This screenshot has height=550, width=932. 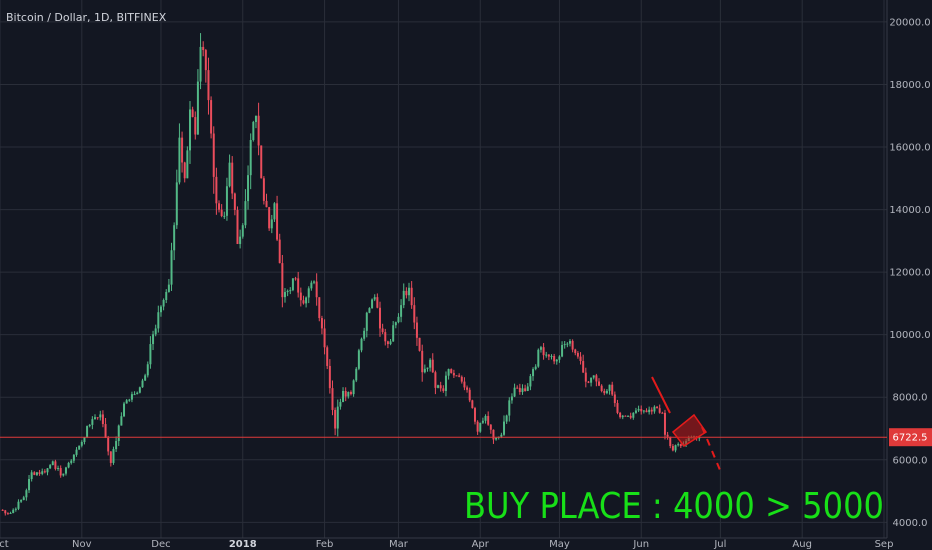 I want to click on symbol-title: Bitcoin / Dollar, 1D, BITFINEX, so click(x=86, y=17).